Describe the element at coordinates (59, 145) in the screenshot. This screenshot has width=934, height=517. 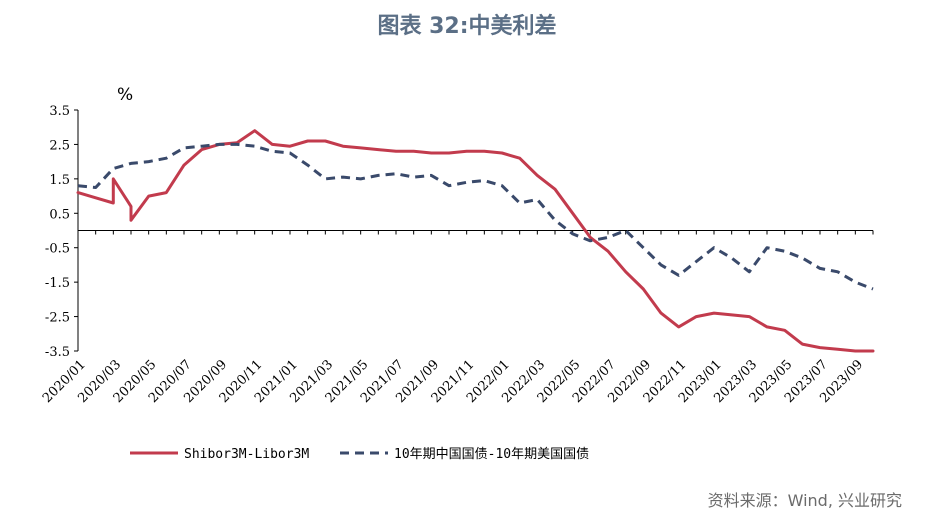
I see `y-tick-label: 2.5` at that location.